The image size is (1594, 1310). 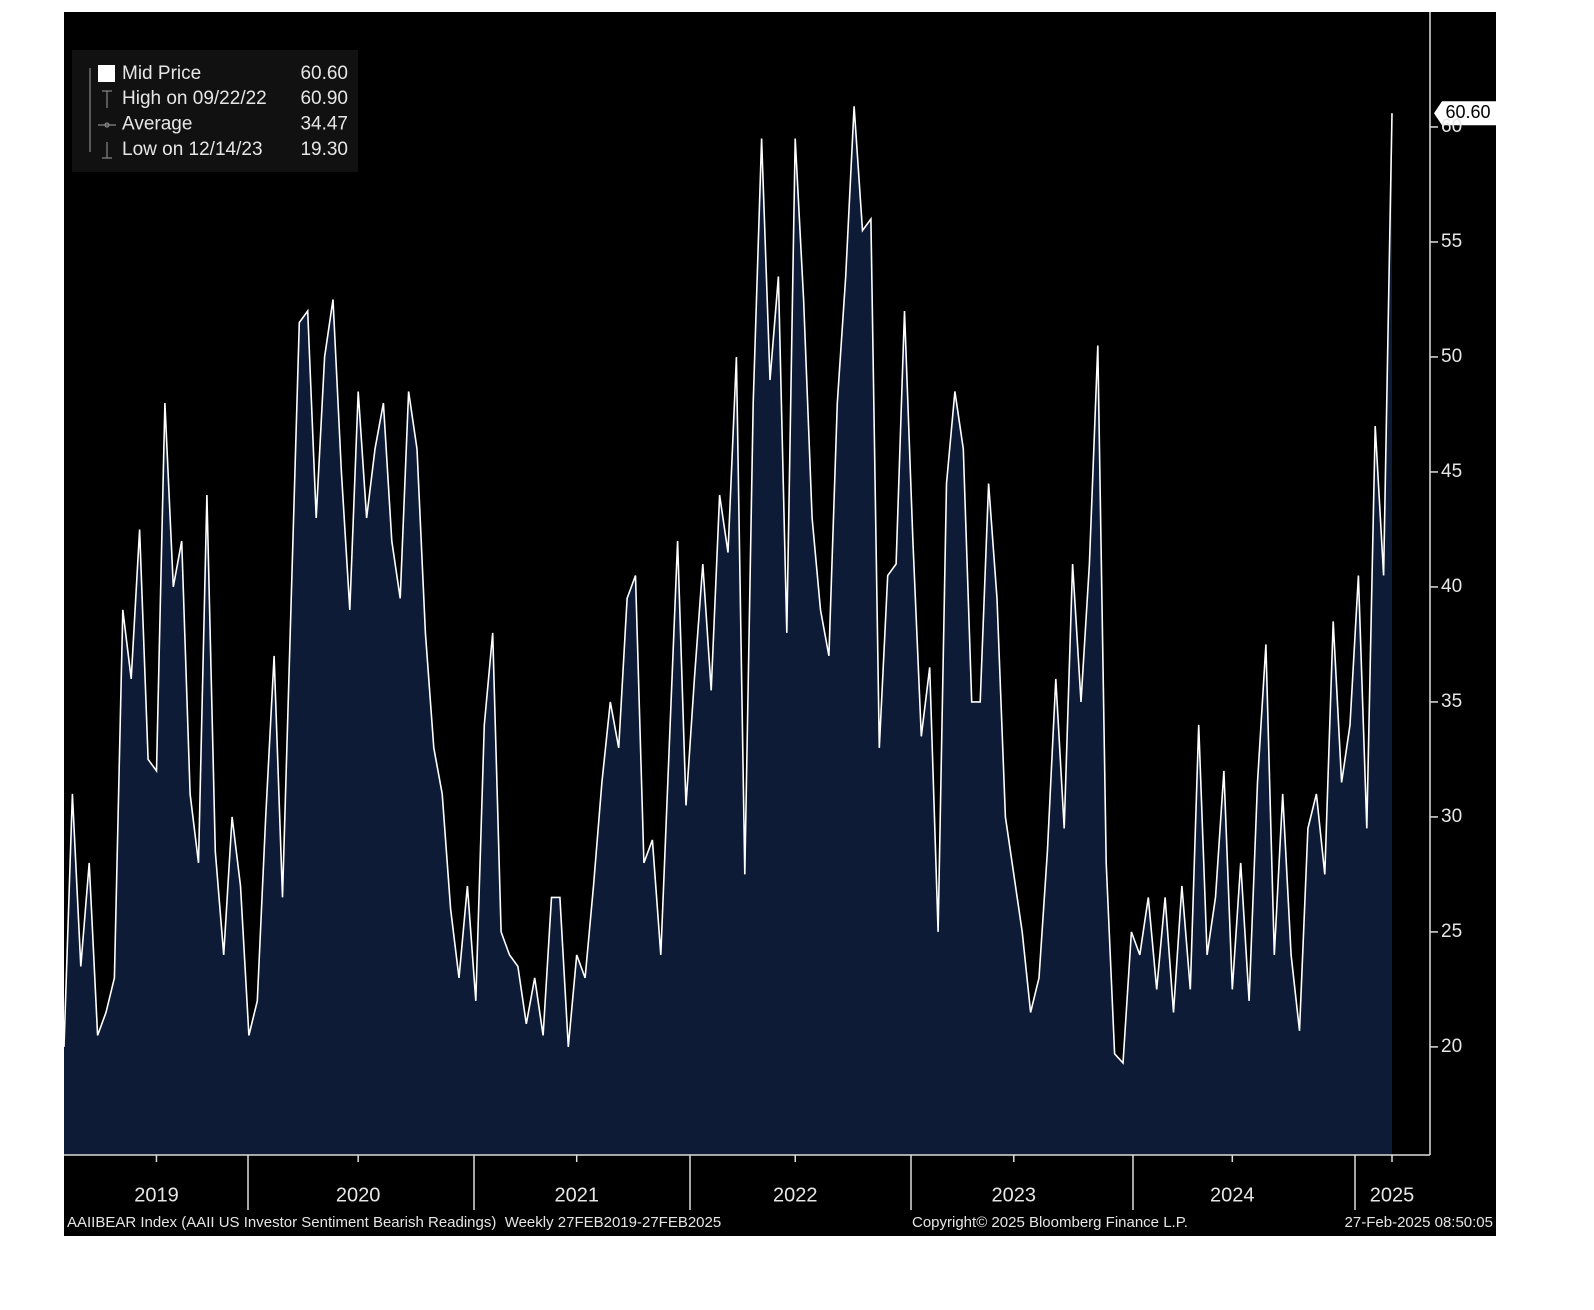 I want to click on x-tick-label: 2025, so click(x=1392, y=1195).